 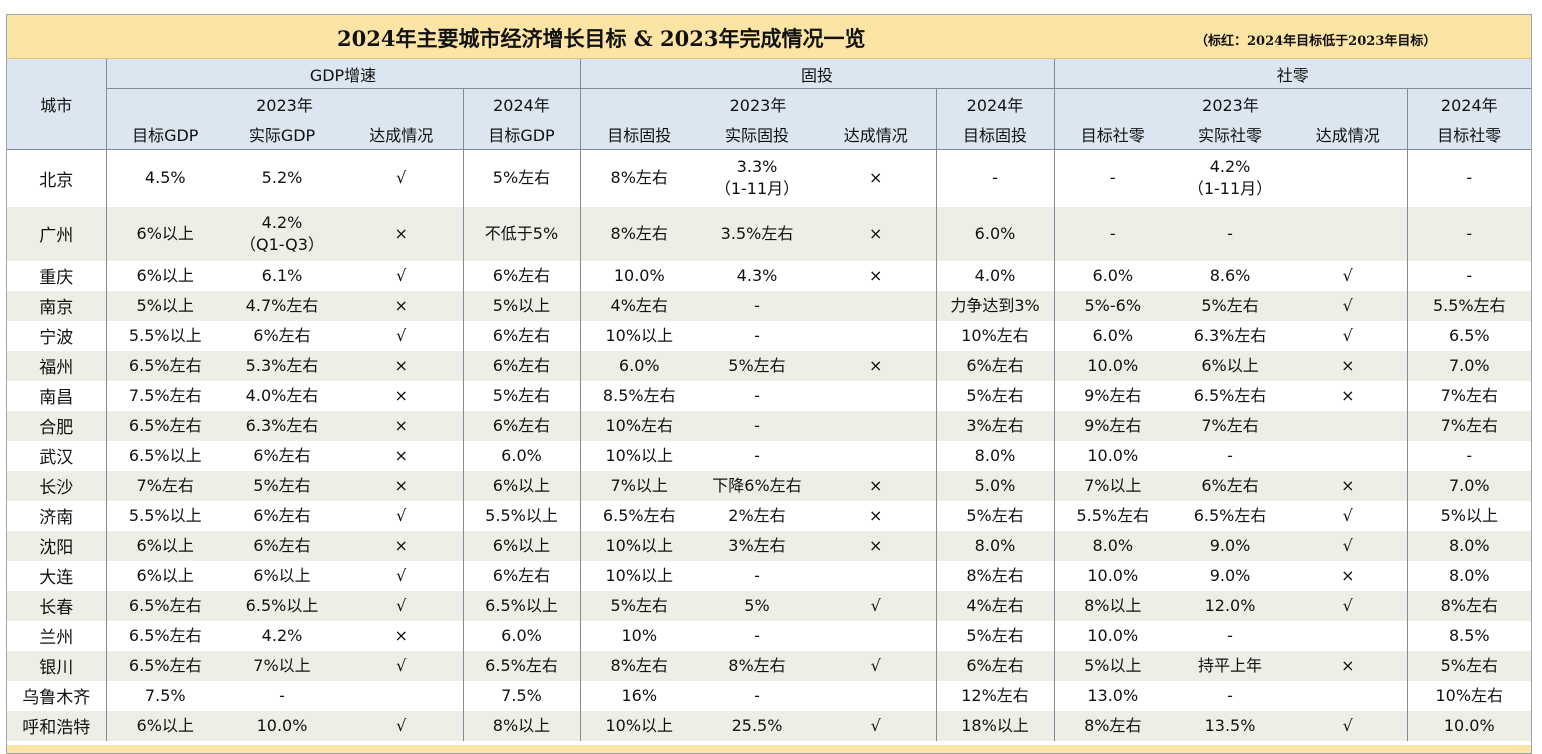 I want to click on city-name: 济南, so click(x=56, y=515).